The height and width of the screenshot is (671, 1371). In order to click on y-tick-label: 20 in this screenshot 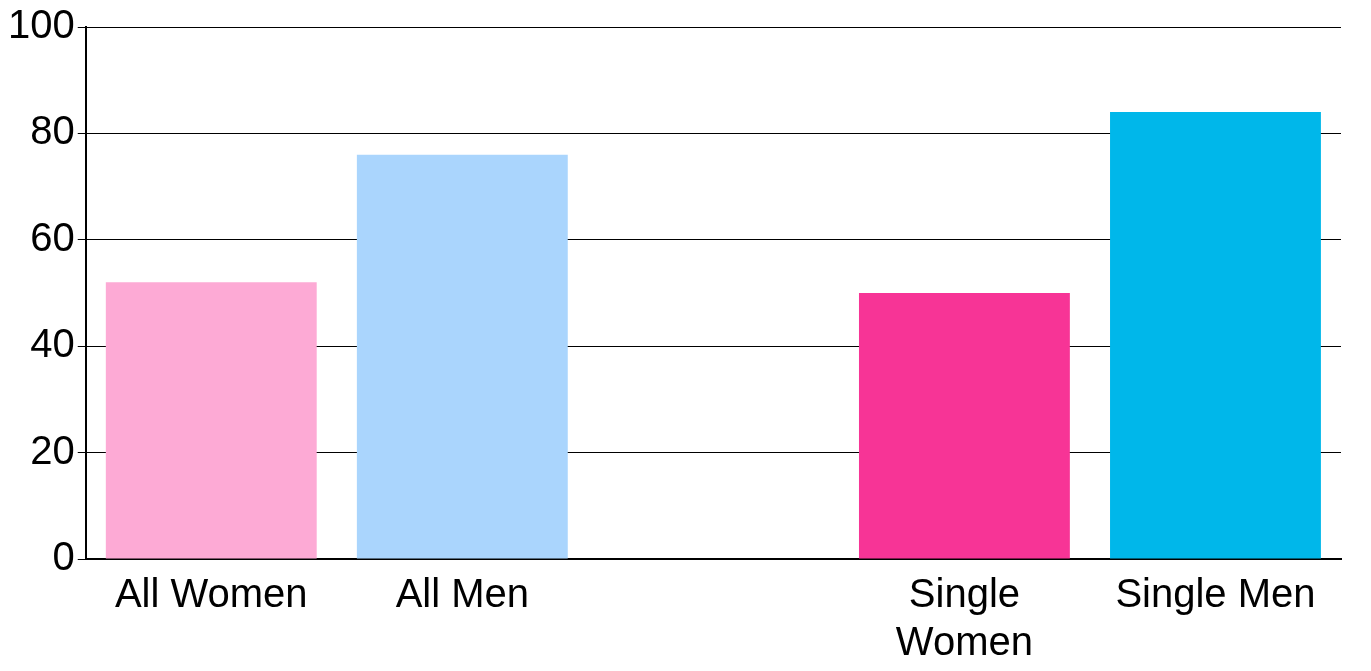, I will do `click(52, 449)`.